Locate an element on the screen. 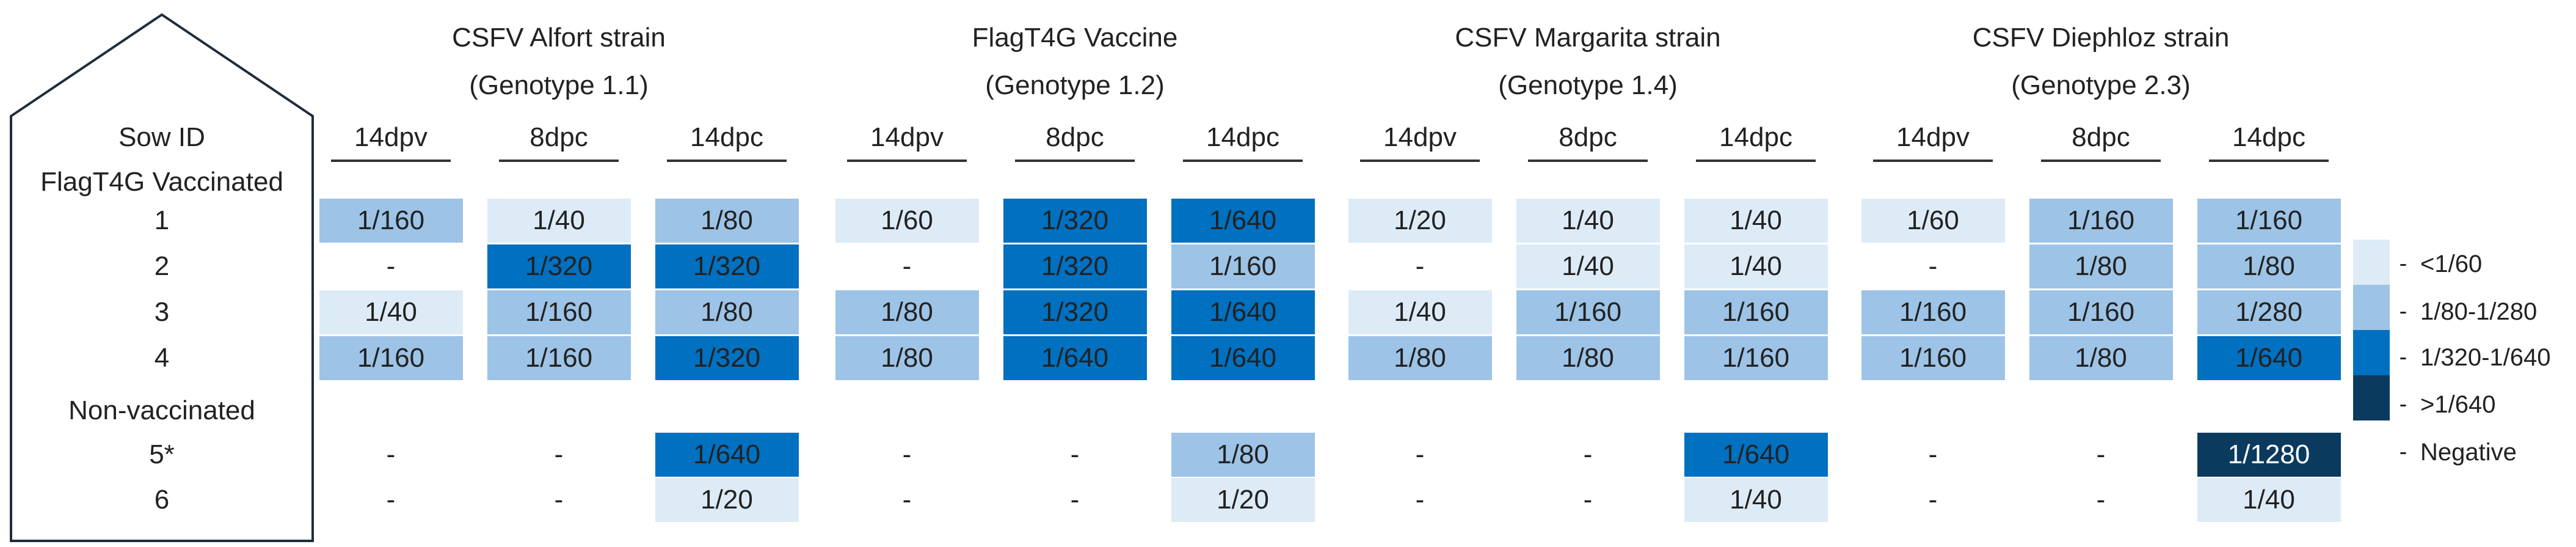 This screenshot has width=2576, height=547. sow-id-label: 3 is located at coordinates (162, 312).